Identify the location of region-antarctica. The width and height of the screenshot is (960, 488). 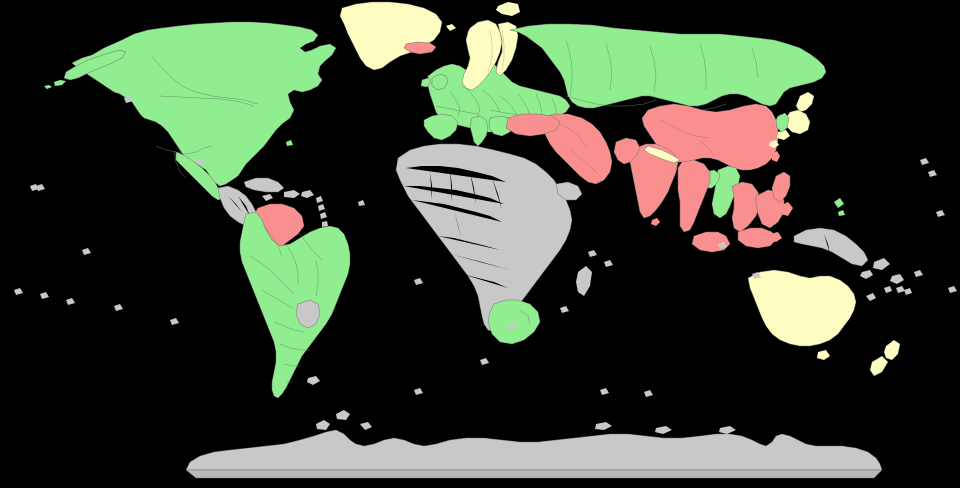
(534, 444).